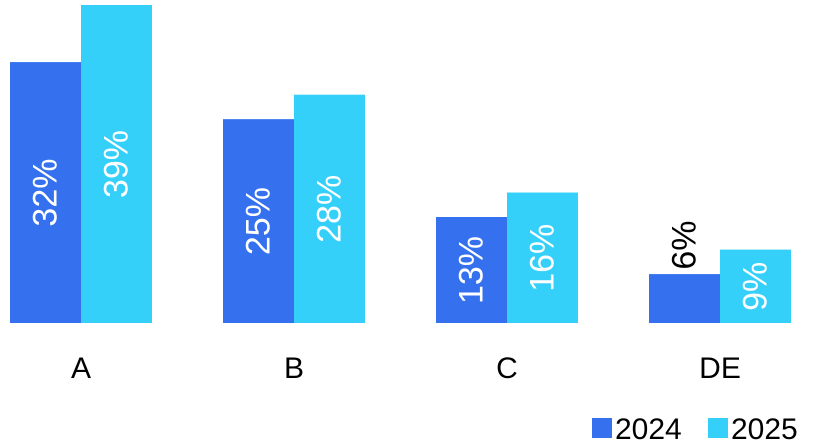 This screenshot has height=447, width=820. Describe the element at coordinates (720, 368) in the screenshot. I see `category-label-de: DE` at that location.